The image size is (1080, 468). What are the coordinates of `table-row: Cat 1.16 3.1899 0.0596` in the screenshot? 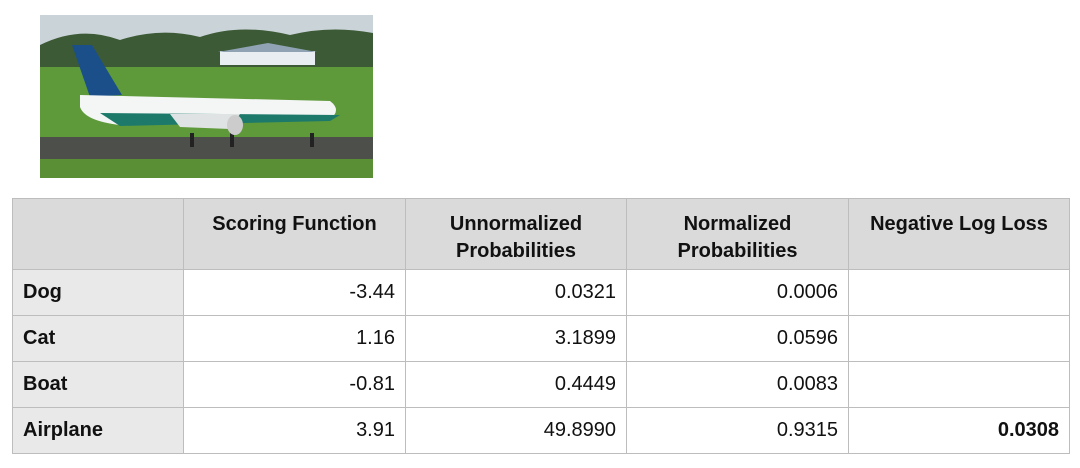 It's located at (541, 338).